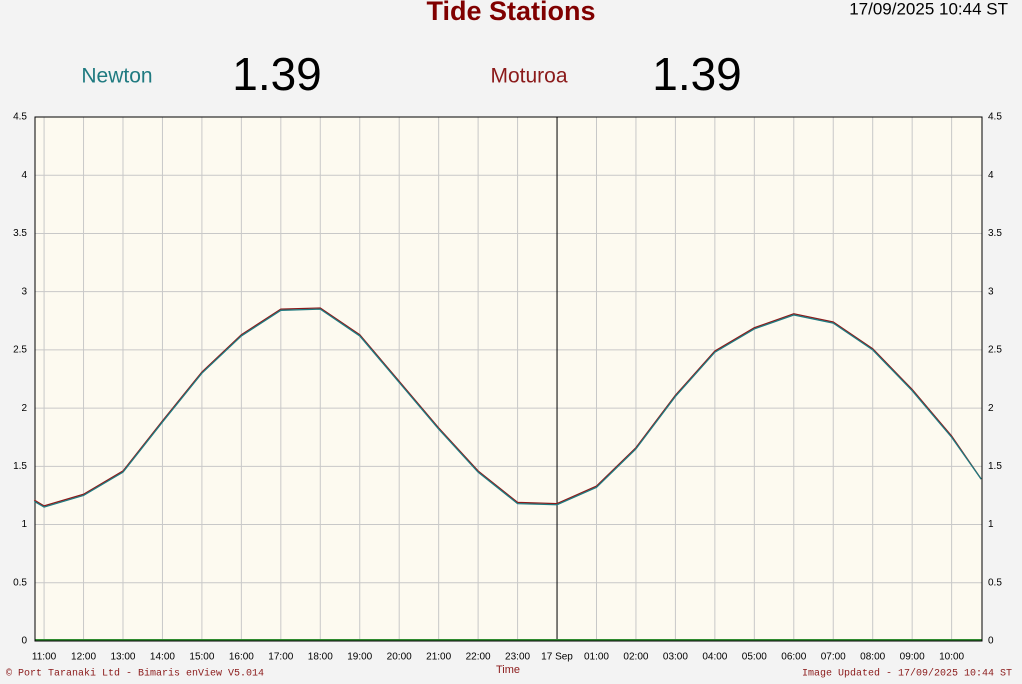 This screenshot has width=1022, height=684. I want to click on x-tick-label: 01:00, so click(596, 657).